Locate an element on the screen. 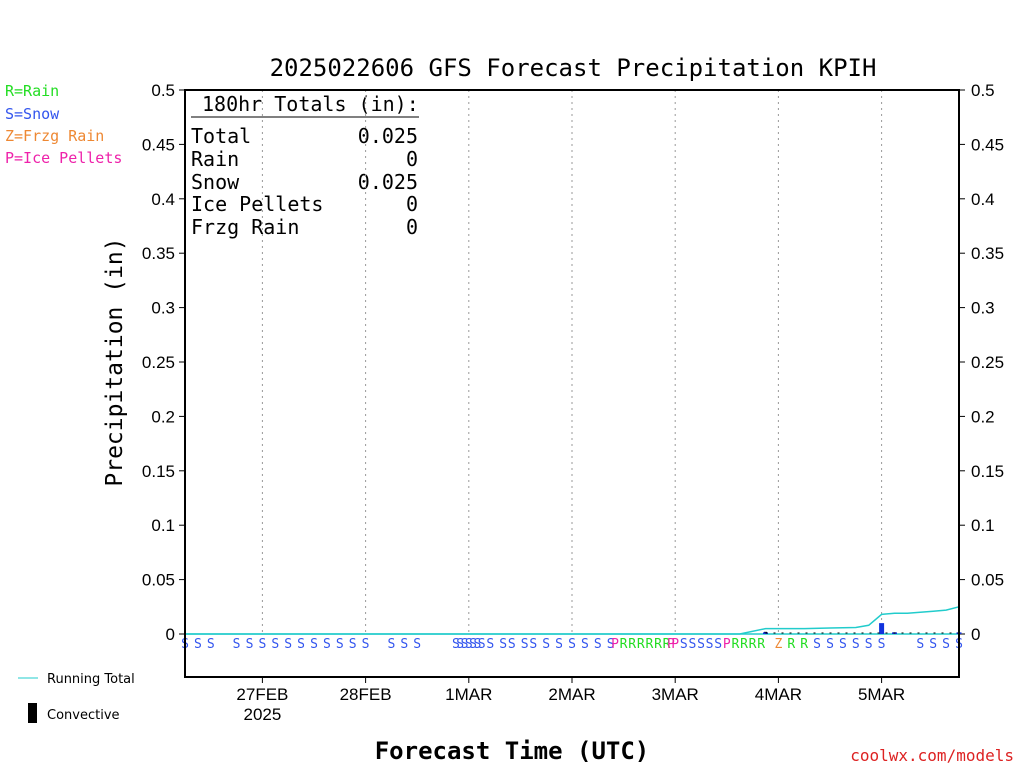 Image resolution: width=1024 pixels, height=768 pixels. y-tick-label-right: 0.2 is located at coordinates (983, 416).